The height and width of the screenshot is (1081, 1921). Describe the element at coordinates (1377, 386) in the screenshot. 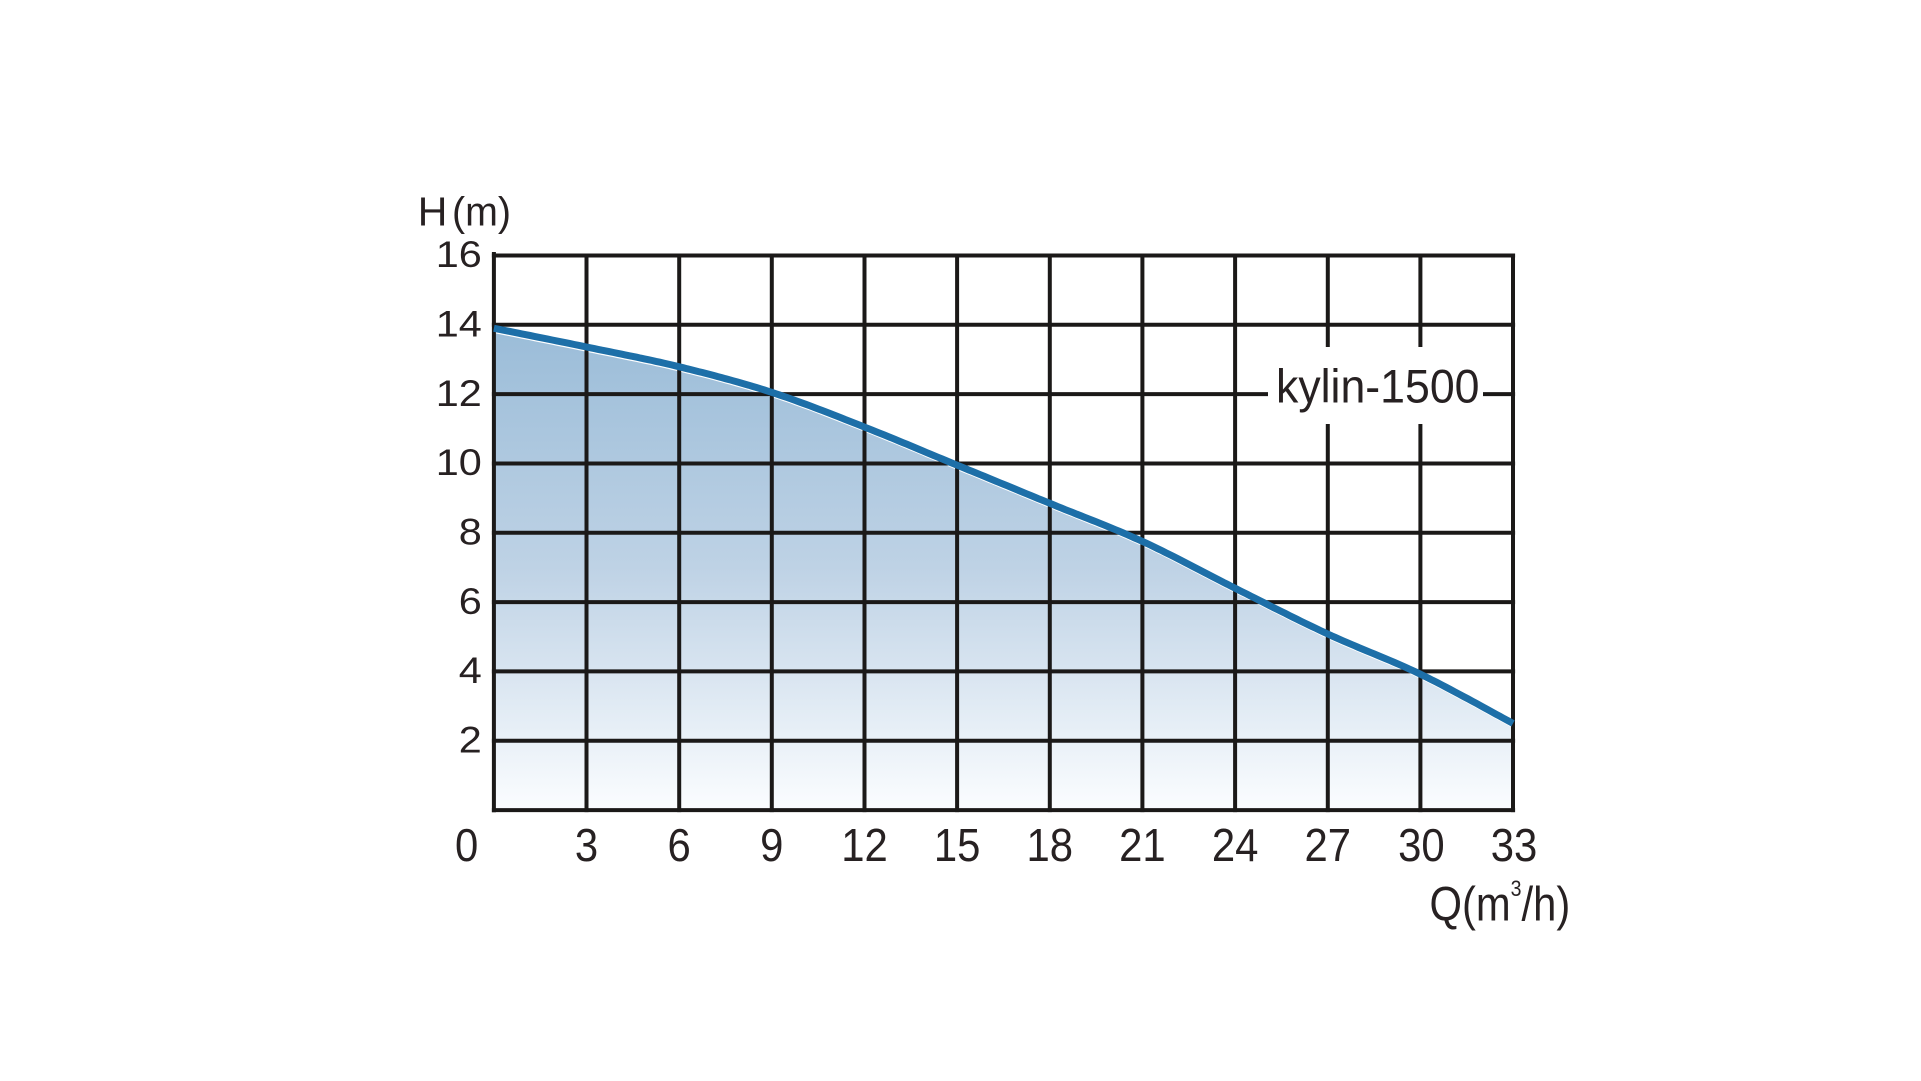

I see `svg-text: kylin-1500` at that location.